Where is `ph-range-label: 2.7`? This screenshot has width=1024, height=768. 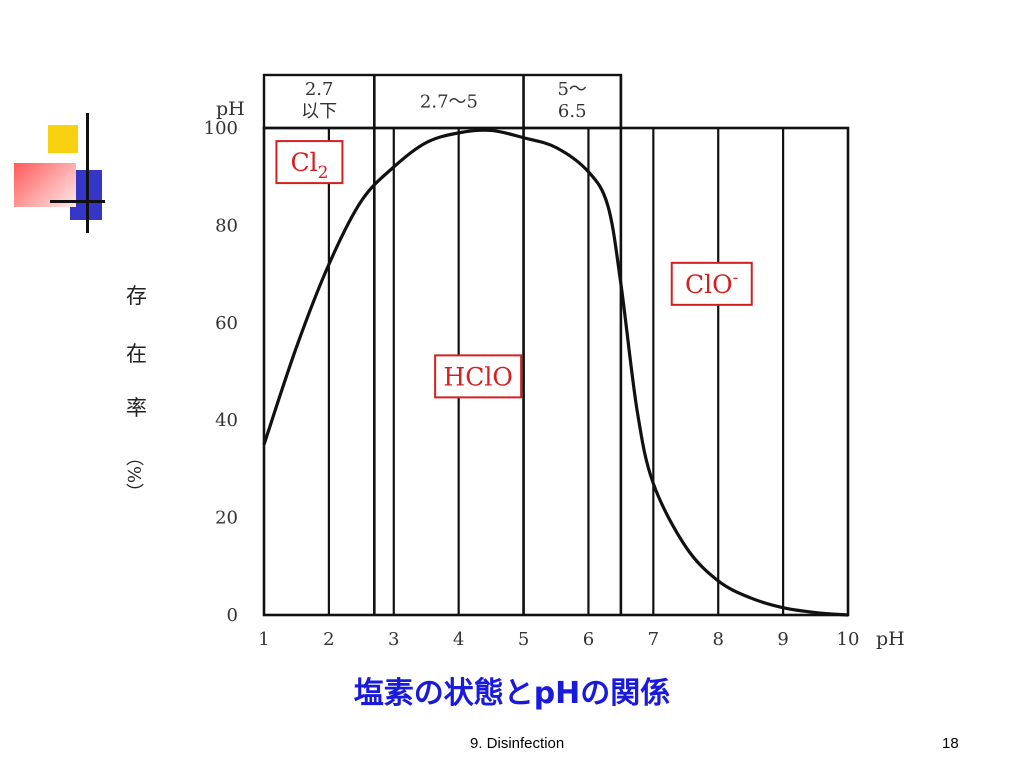 ph-range-label: 2.7 is located at coordinates (319, 89).